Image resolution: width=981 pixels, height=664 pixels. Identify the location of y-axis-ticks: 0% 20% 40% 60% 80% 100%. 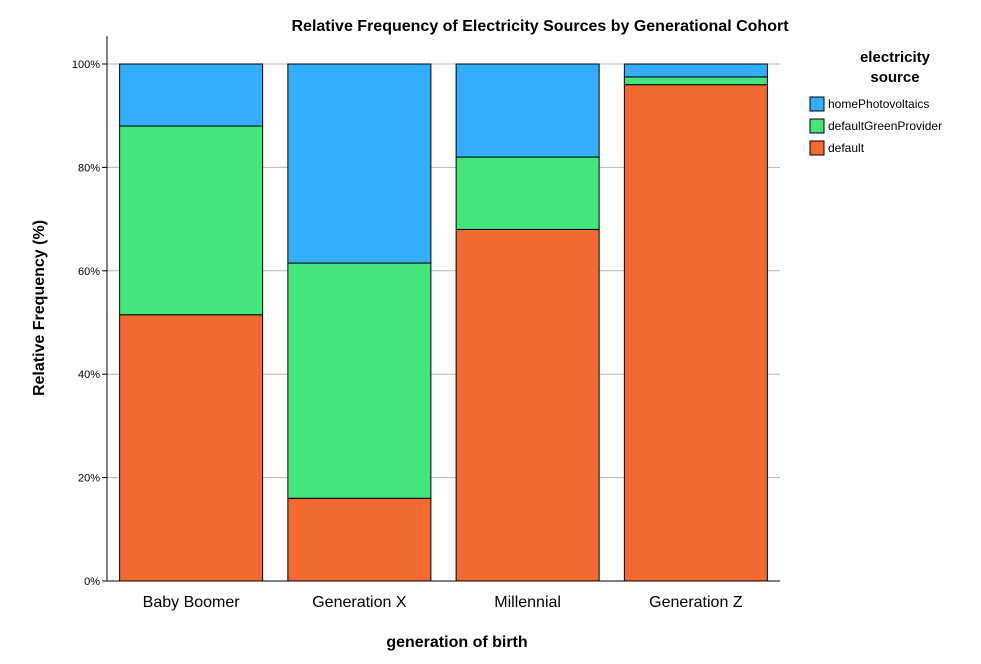
(89, 323).